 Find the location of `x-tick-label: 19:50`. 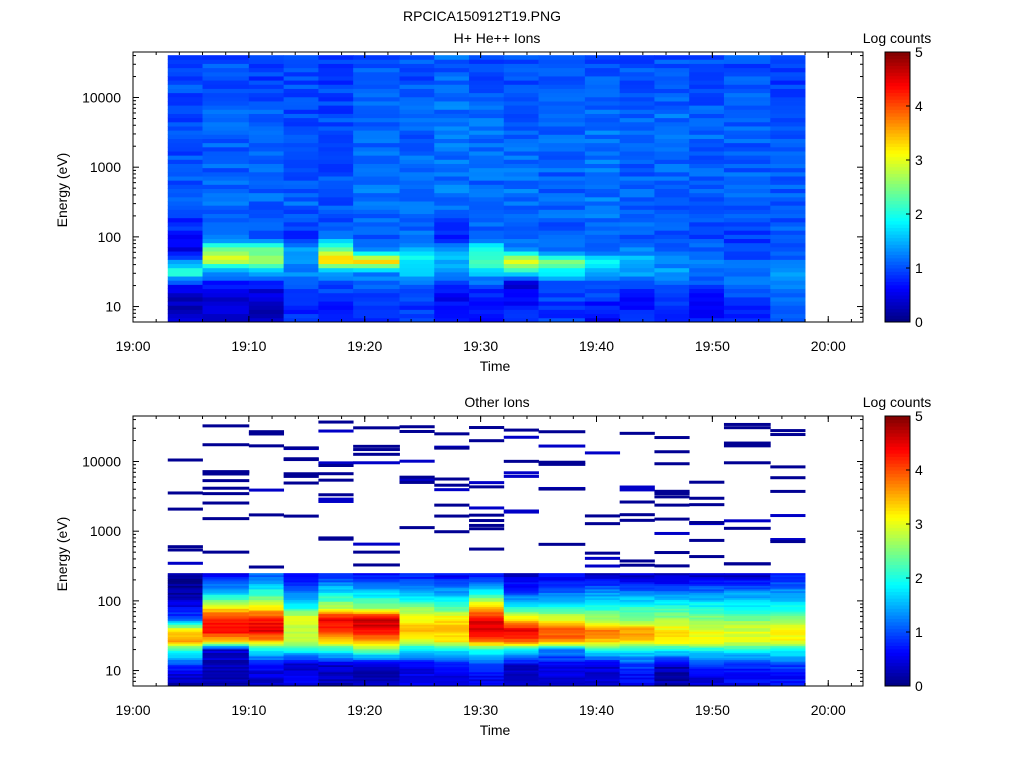

x-tick-label: 19:50 is located at coordinates (712, 346).